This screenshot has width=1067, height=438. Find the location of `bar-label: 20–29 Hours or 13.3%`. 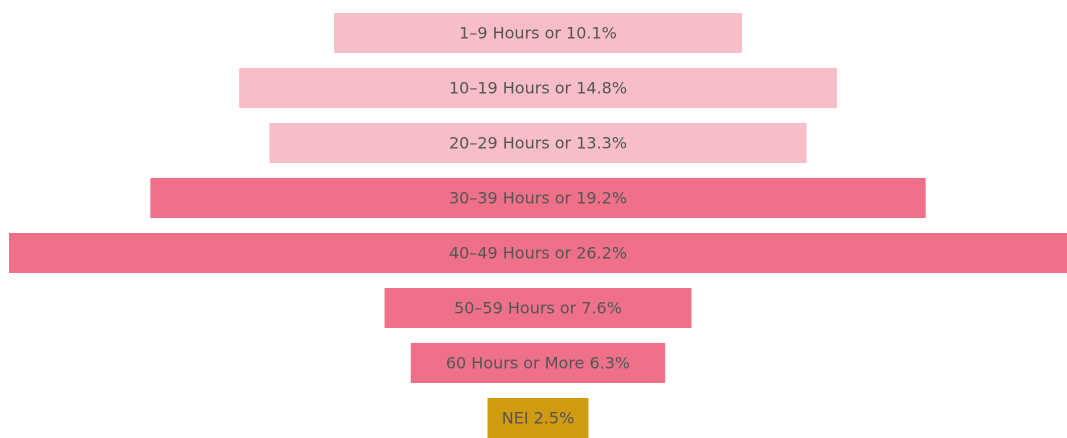

bar-label: 20–29 Hours or 13.3% is located at coordinates (538, 143).